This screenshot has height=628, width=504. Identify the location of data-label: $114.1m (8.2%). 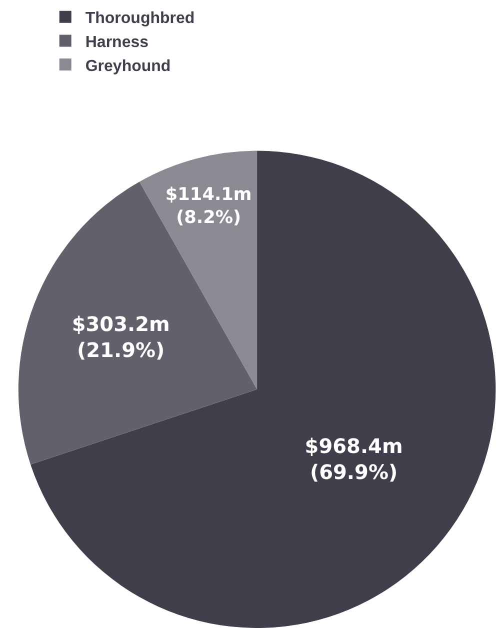
(208, 206).